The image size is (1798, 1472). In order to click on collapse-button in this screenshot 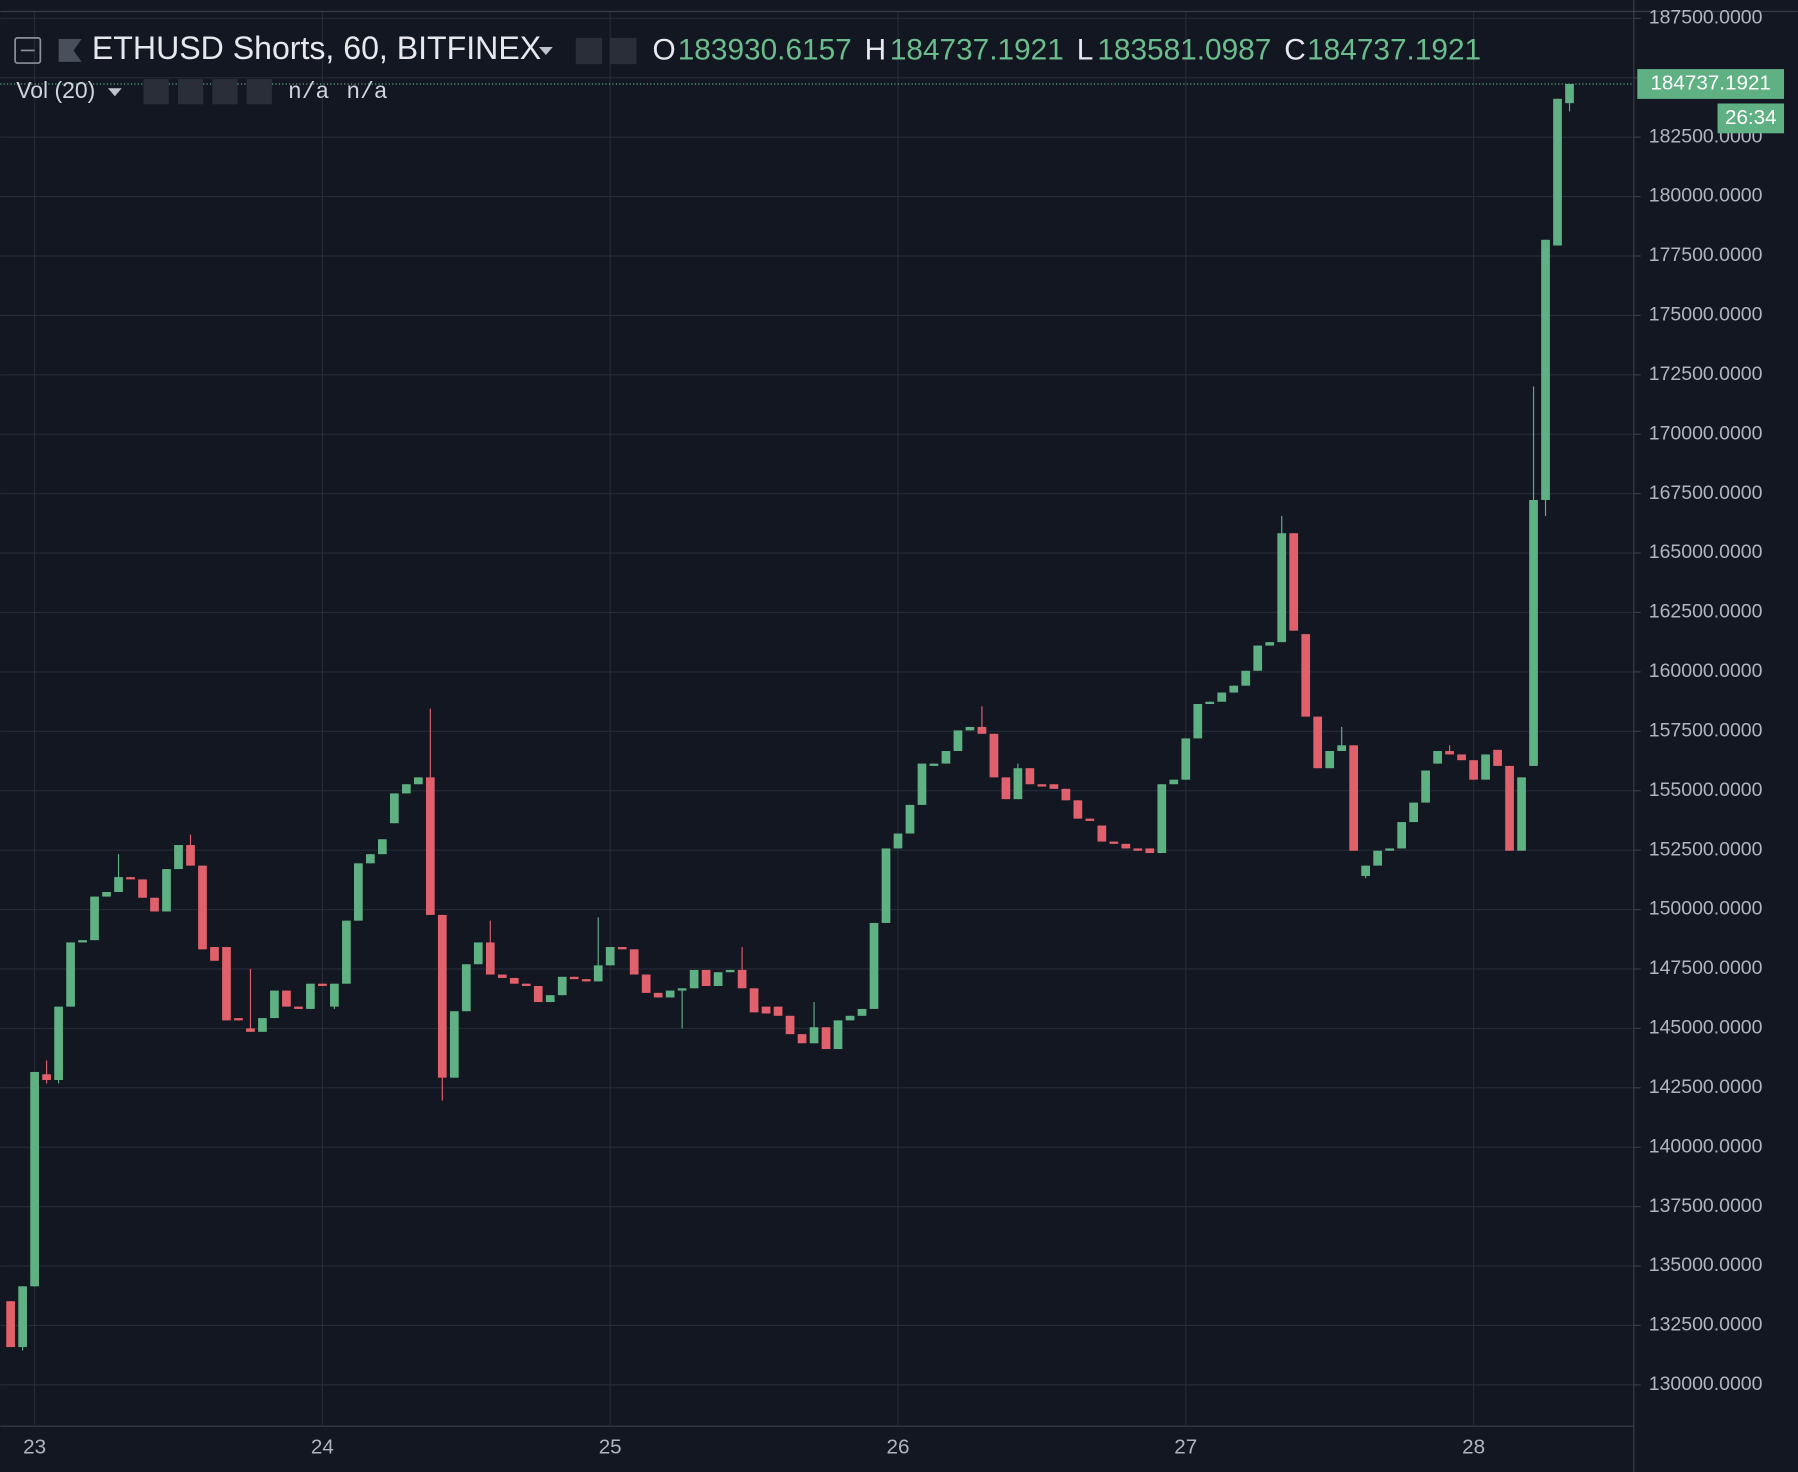, I will do `click(28, 50)`.